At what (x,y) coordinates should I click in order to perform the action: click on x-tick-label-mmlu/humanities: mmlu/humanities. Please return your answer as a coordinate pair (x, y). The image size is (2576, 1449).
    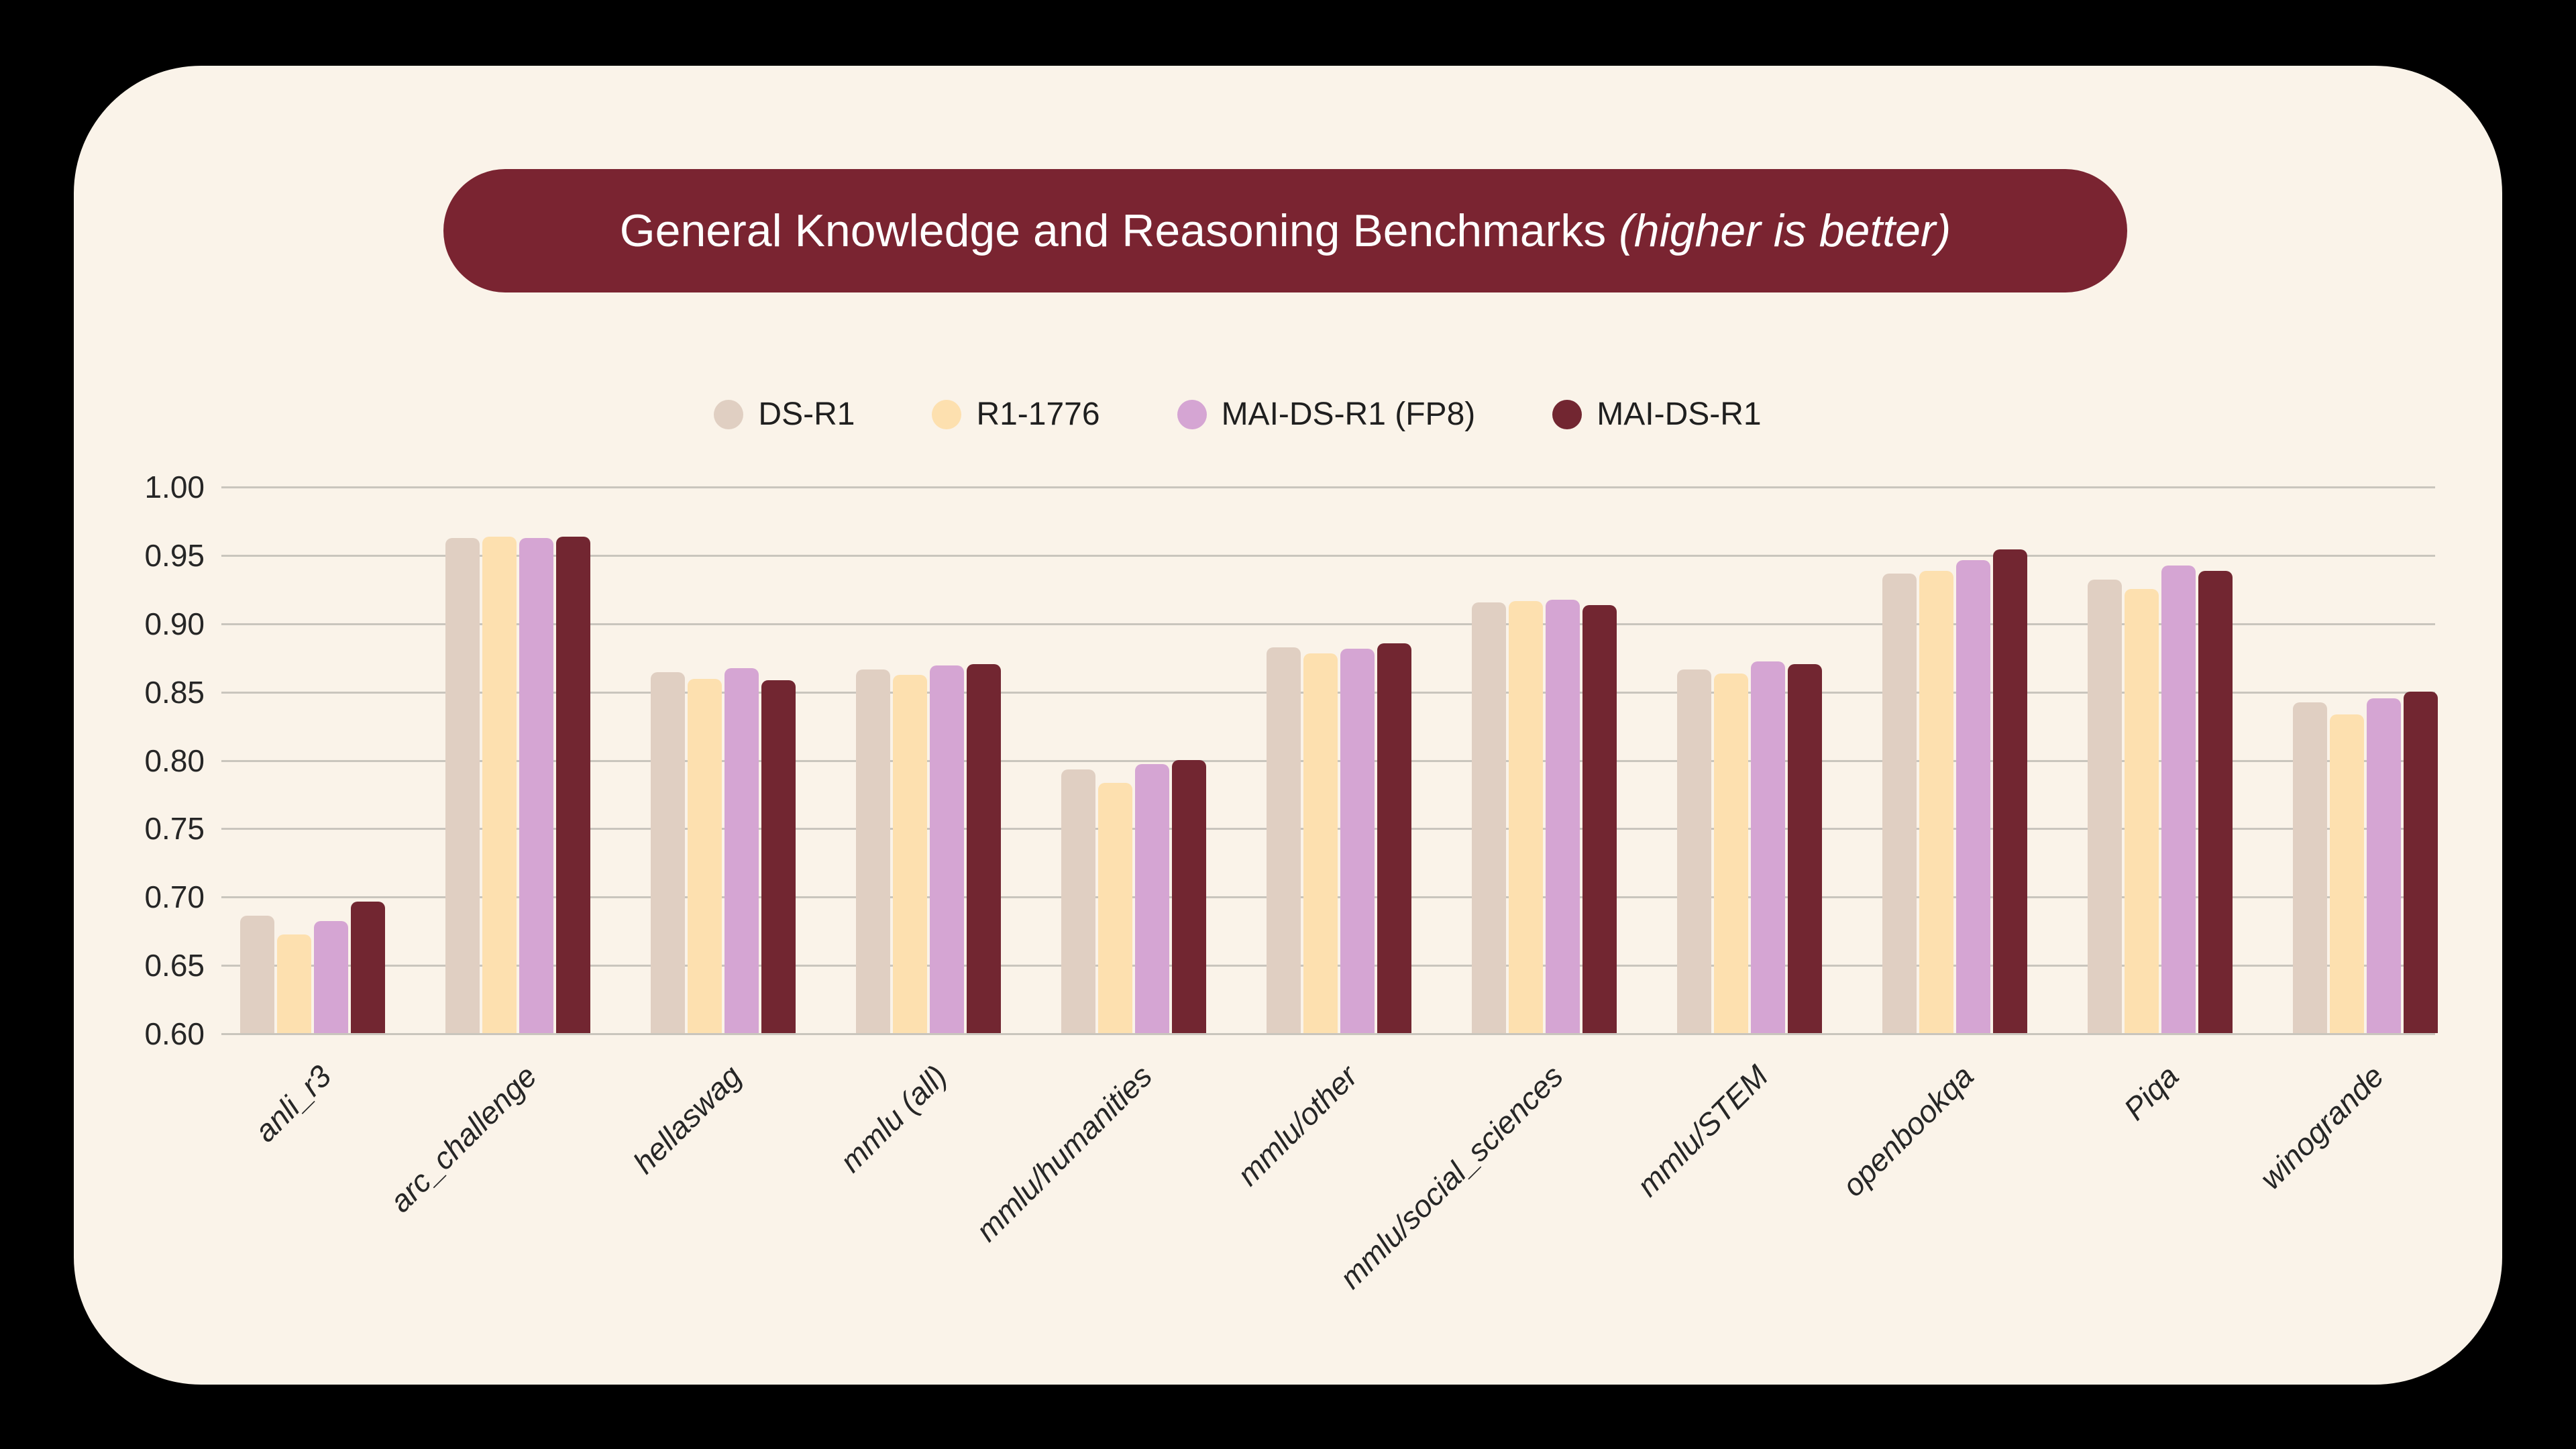
    Looking at the image, I should click on (1064, 1153).